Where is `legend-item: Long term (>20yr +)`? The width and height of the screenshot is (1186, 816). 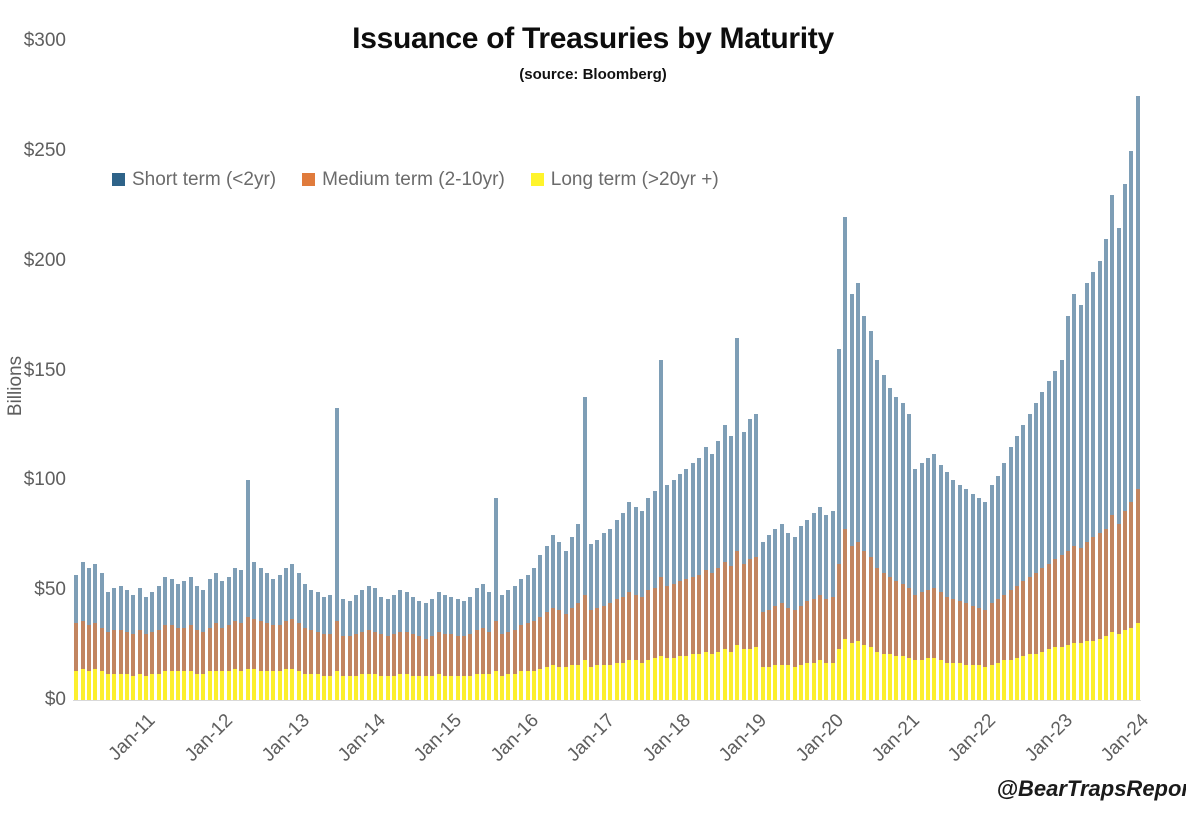
legend-item: Long term (>20yr +) is located at coordinates (624, 179).